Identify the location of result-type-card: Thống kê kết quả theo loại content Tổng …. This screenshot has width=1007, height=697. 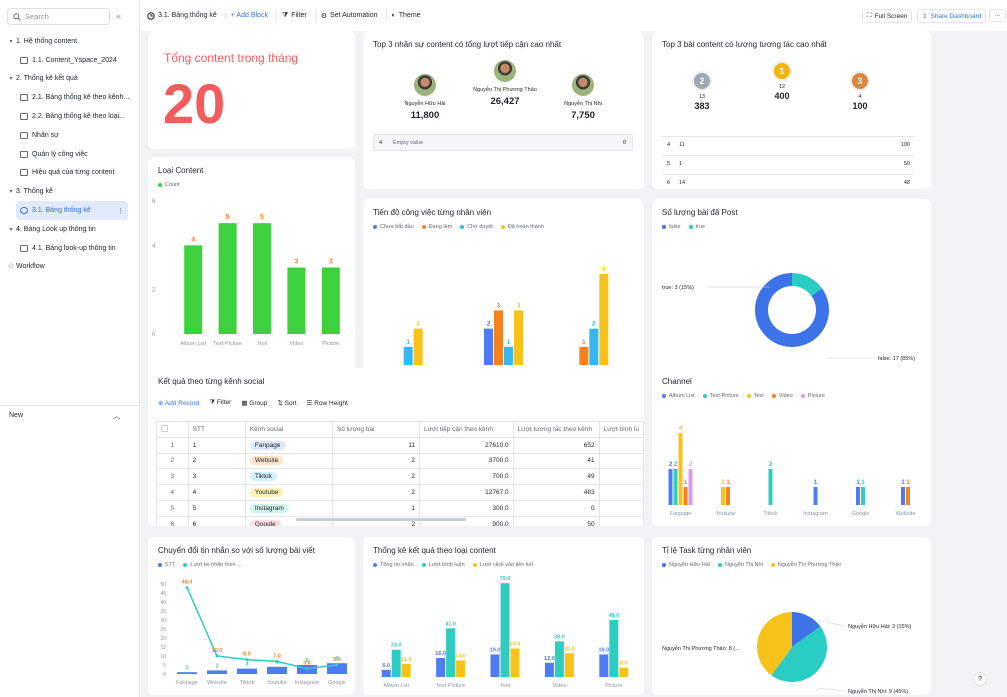
(503, 616).